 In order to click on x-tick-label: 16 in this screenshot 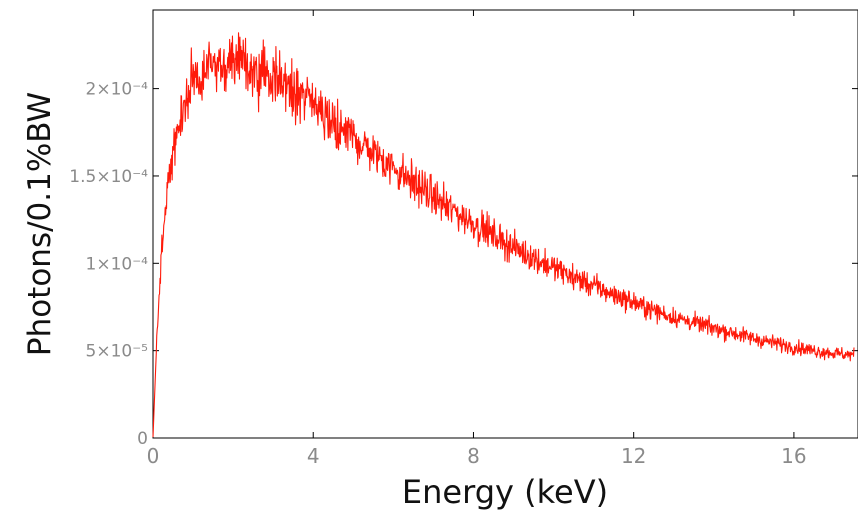, I will do `click(793, 456)`.